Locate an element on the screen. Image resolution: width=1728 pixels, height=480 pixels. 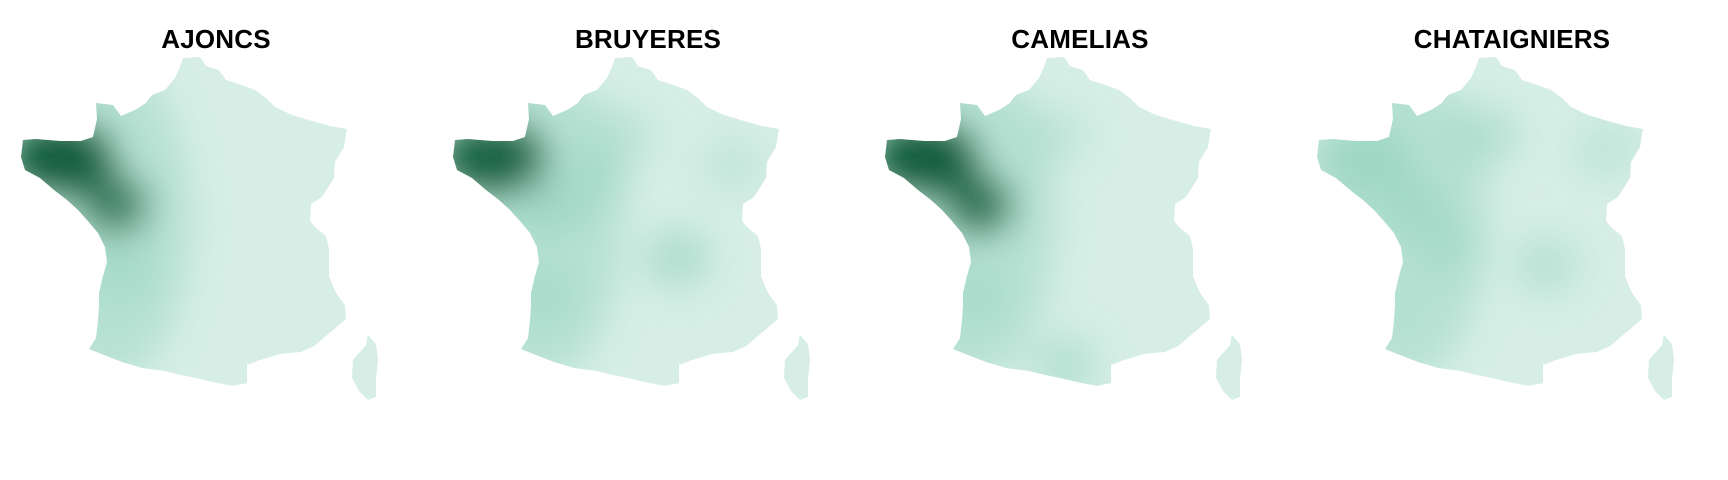
map-title: AJONCS is located at coordinates (216, 39).